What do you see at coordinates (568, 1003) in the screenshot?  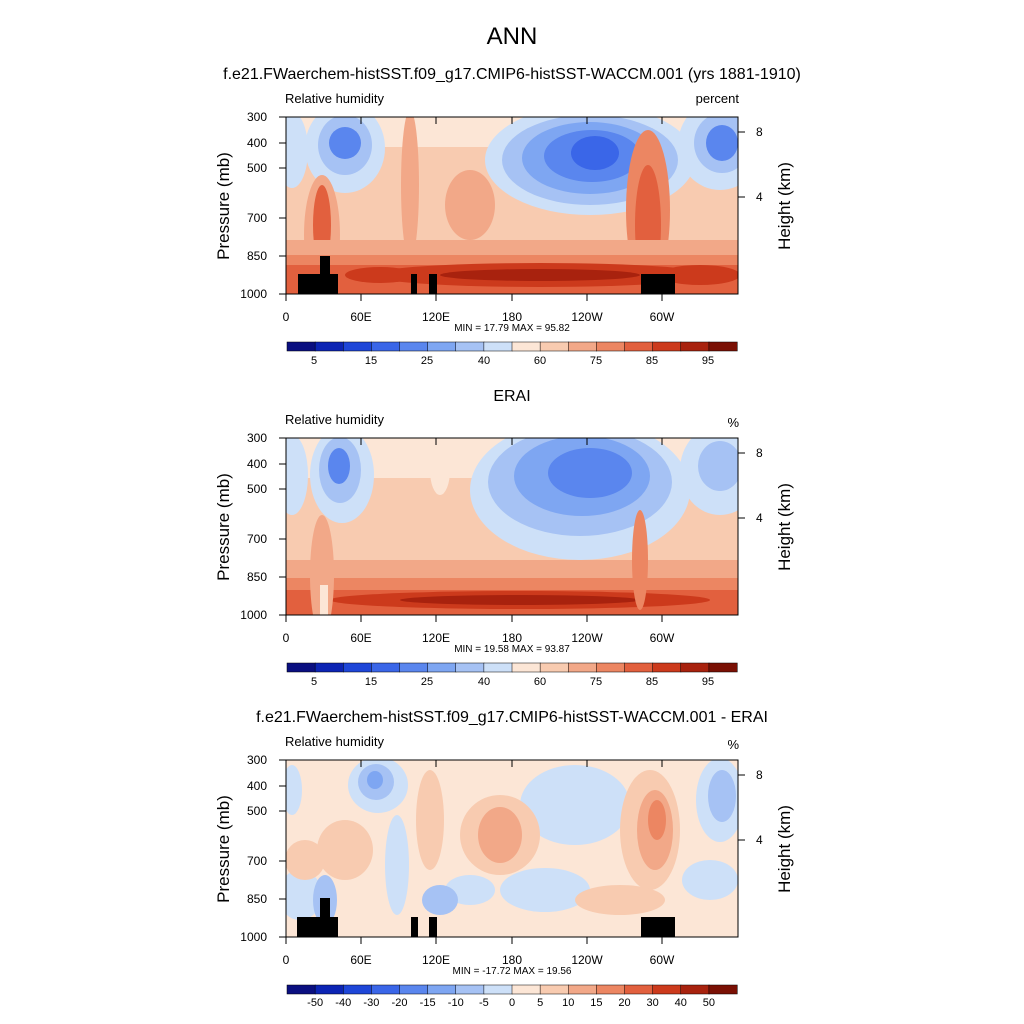 I see `colorbar-label: 10` at bounding box center [568, 1003].